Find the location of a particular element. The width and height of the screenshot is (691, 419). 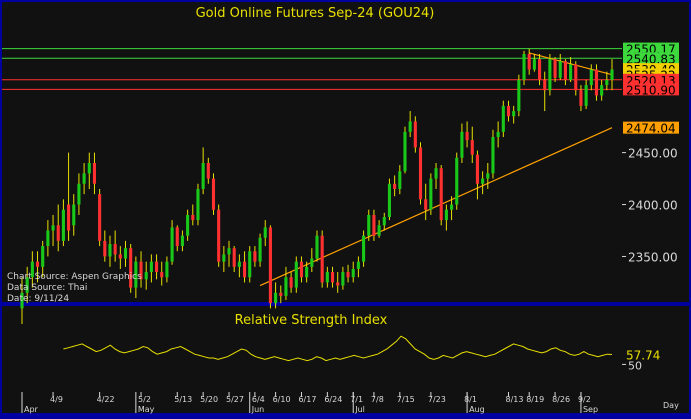

period-label: Day is located at coordinates (671, 405).